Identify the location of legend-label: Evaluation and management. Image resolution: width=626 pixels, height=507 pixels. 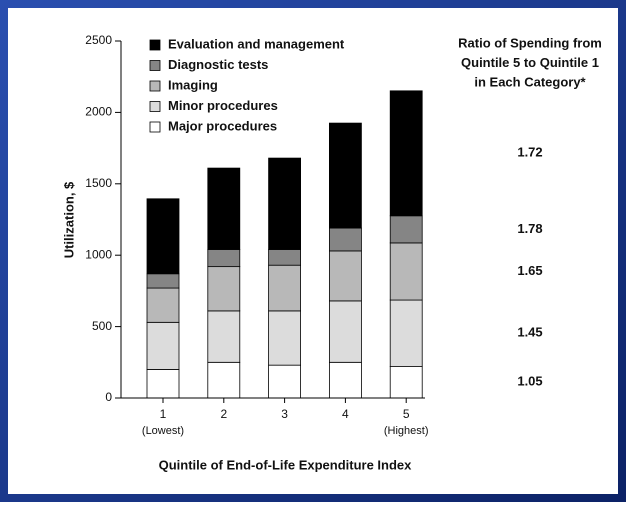
(256, 43).